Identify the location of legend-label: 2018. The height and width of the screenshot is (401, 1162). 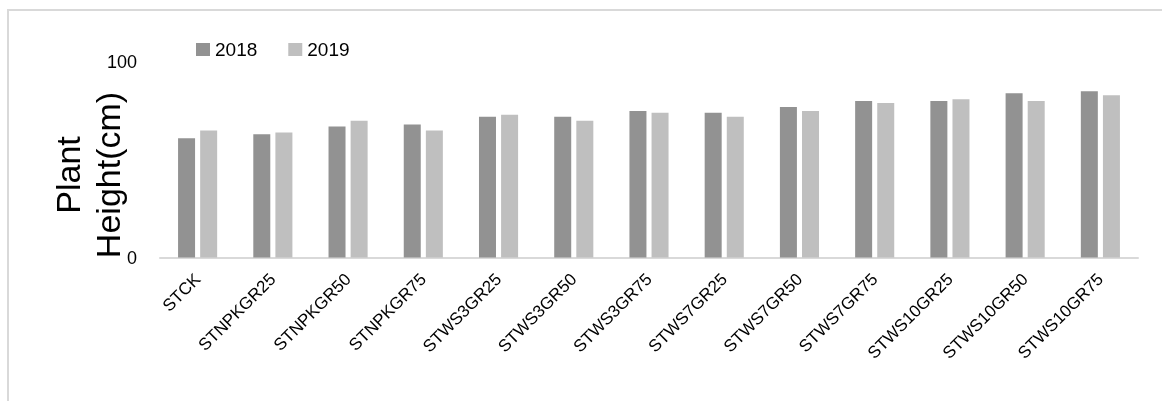
(236, 49).